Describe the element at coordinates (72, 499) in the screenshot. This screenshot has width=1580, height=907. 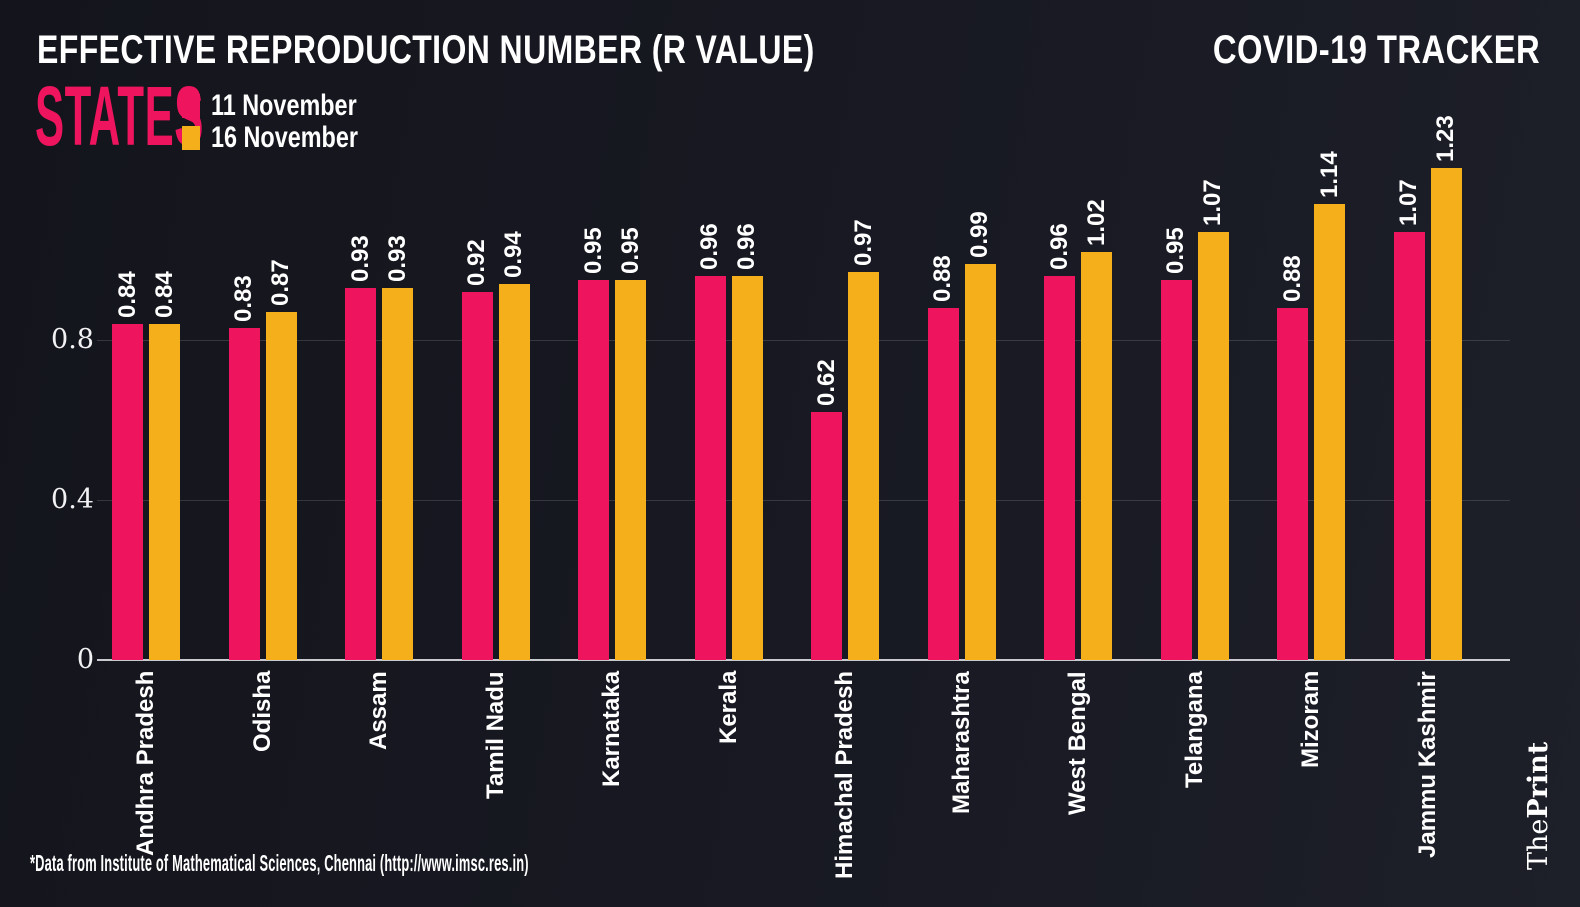
I see `y-axis-tick-label-0-4: 0.4` at that location.